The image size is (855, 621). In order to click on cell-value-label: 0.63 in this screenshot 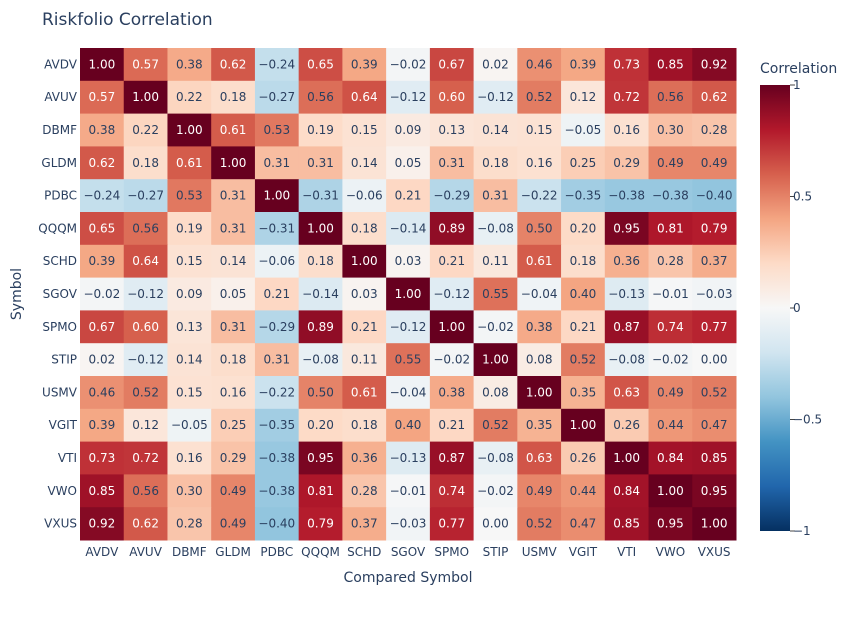, I will do `click(539, 458)`.